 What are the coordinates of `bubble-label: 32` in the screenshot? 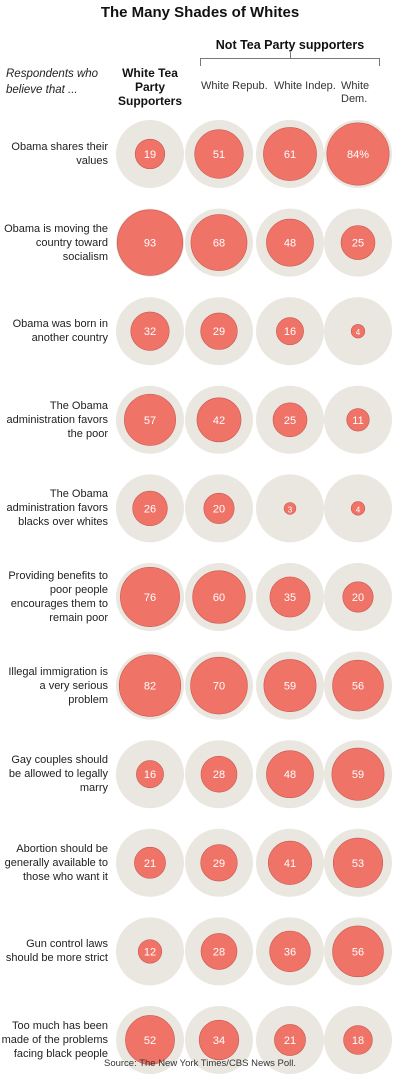 It's located at (150, 332).